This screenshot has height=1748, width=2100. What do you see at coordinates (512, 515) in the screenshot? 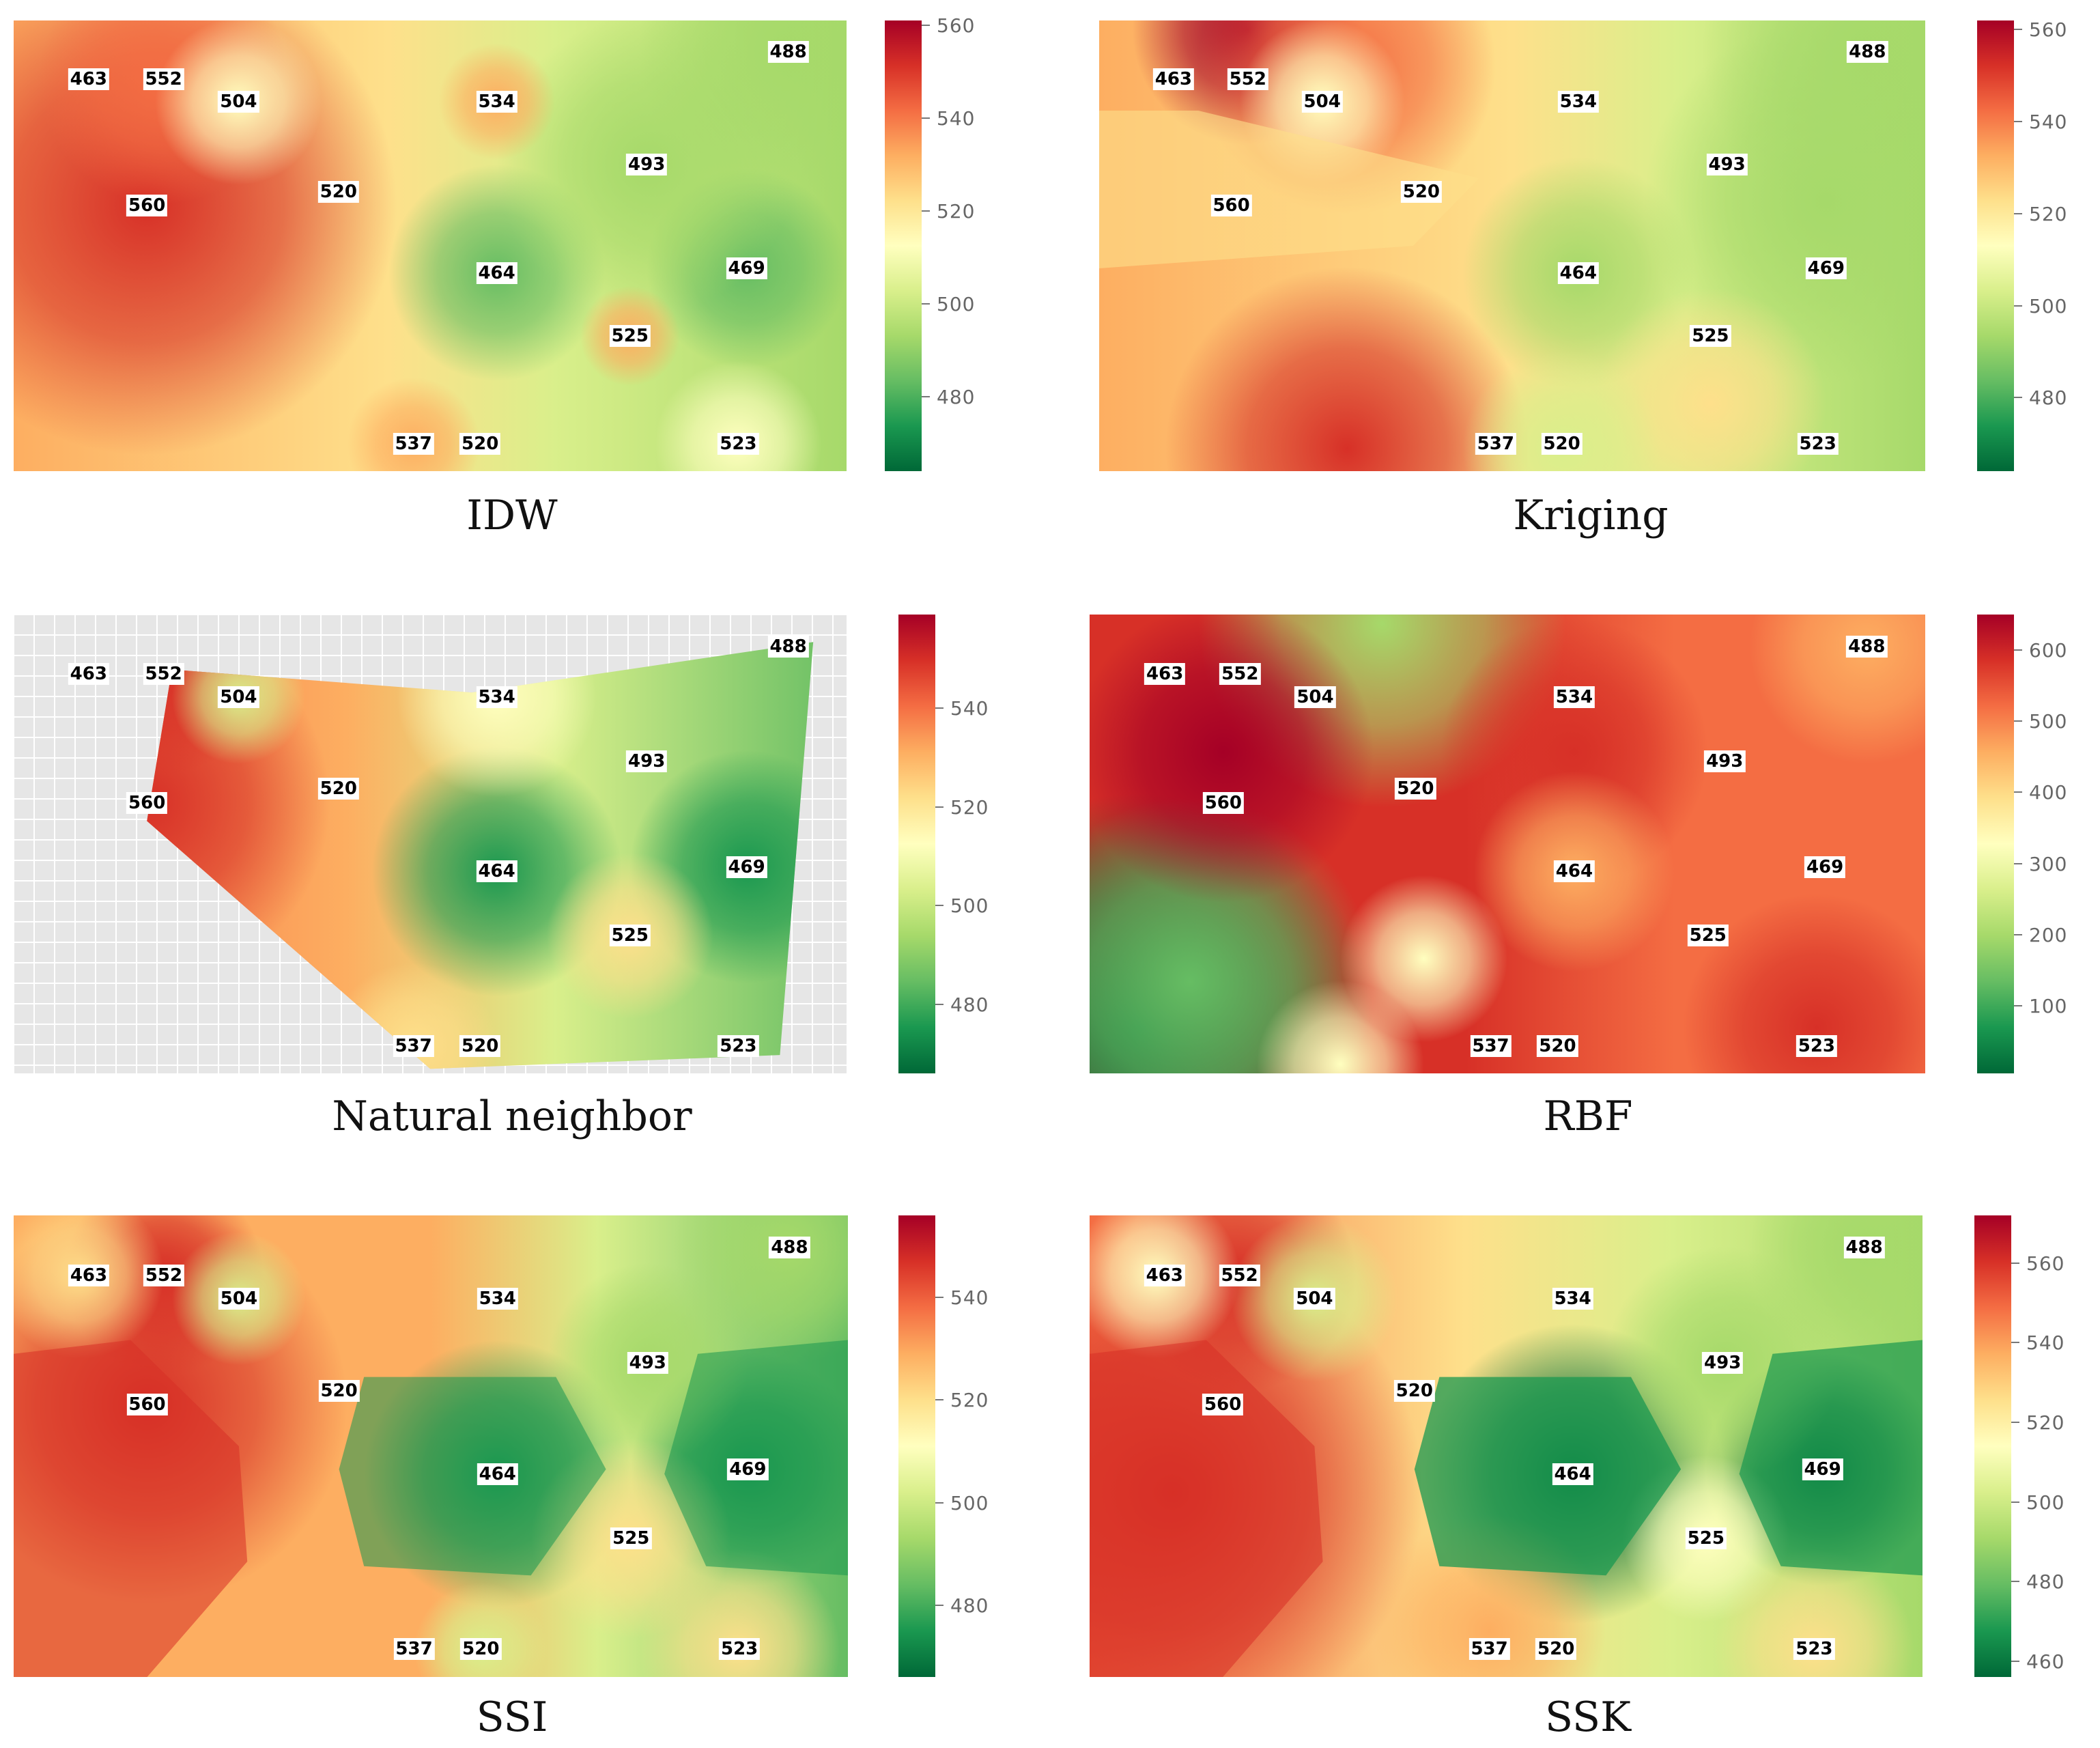
I see `idw-caption: IDW` at bounding box center [512, 515].